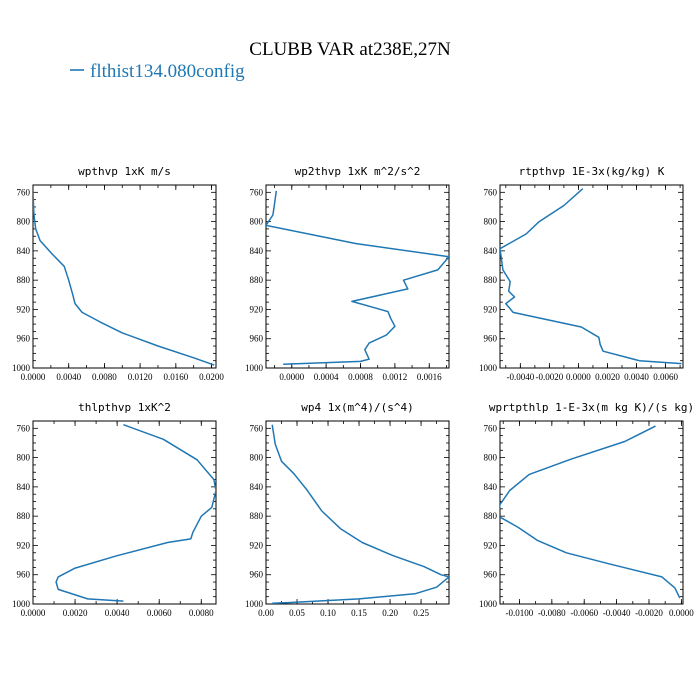 The width and height of the screenshot is (700, 700). What do you see at coordinates (266, 613) in the screenshot?
I see `x-tick-label: 0.00` at bounding box center [266, 613].